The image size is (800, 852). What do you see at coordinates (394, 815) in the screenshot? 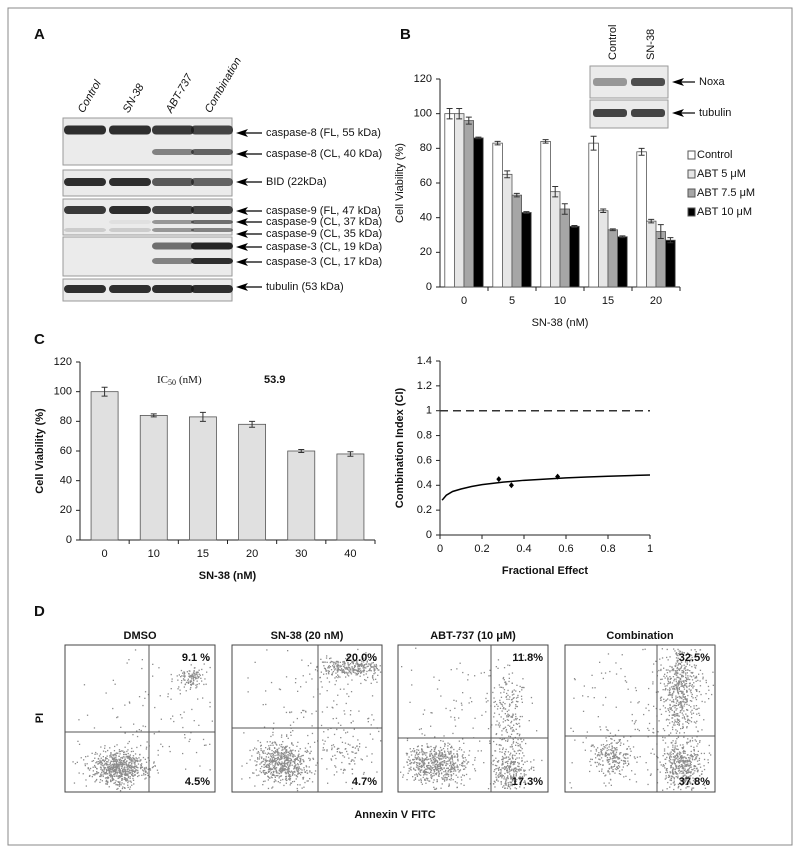
I see `x-axis-title: Annexin V FITC` at bounding box center [394, 815].